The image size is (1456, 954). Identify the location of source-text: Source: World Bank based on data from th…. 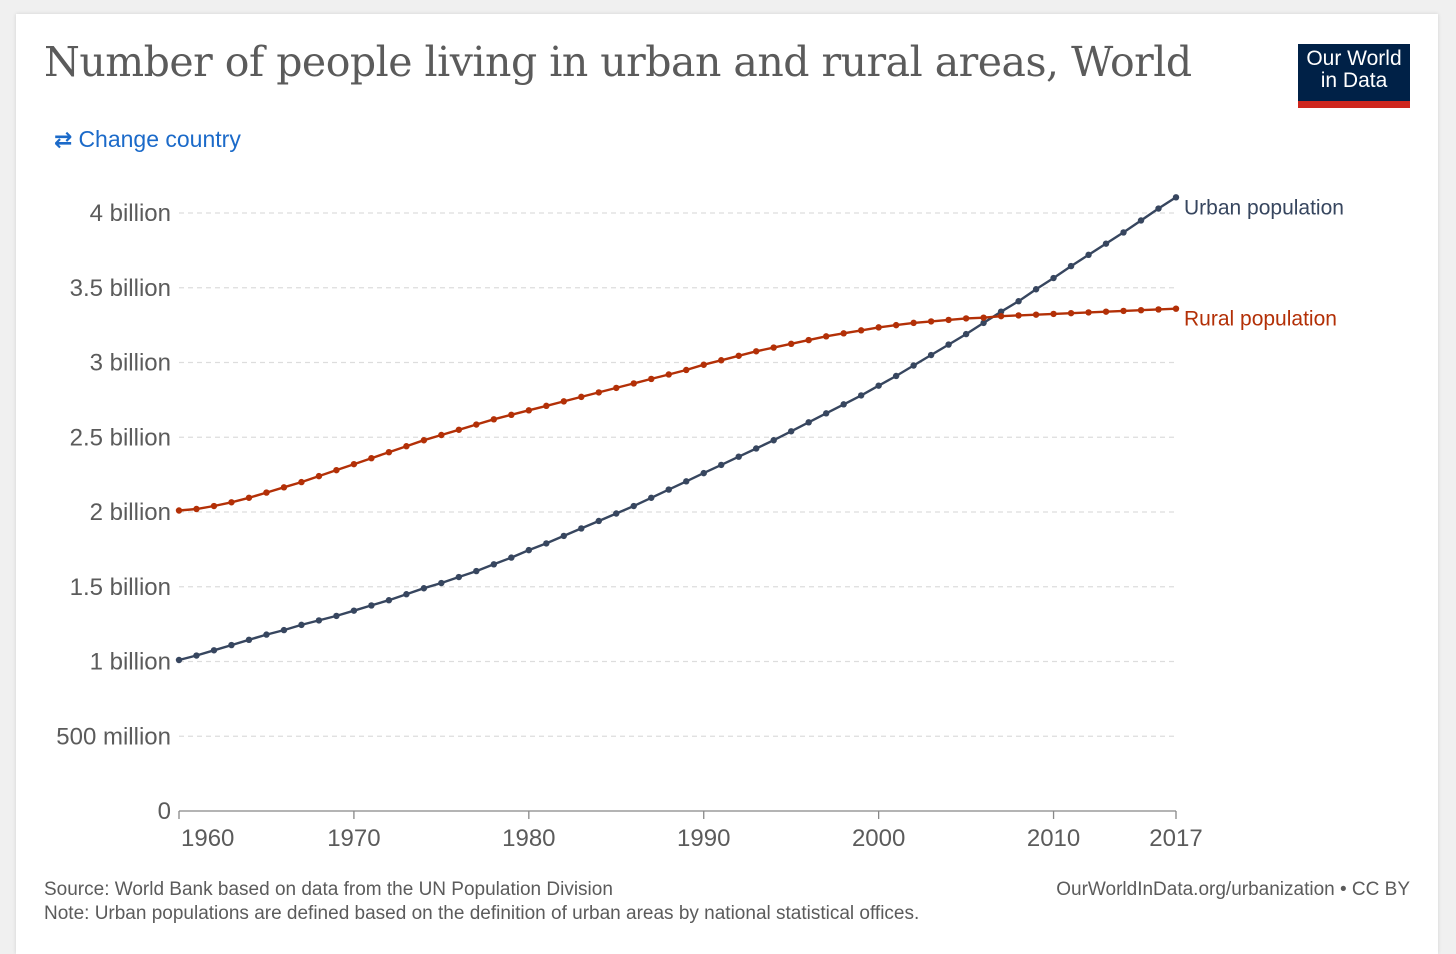
(328, 889).